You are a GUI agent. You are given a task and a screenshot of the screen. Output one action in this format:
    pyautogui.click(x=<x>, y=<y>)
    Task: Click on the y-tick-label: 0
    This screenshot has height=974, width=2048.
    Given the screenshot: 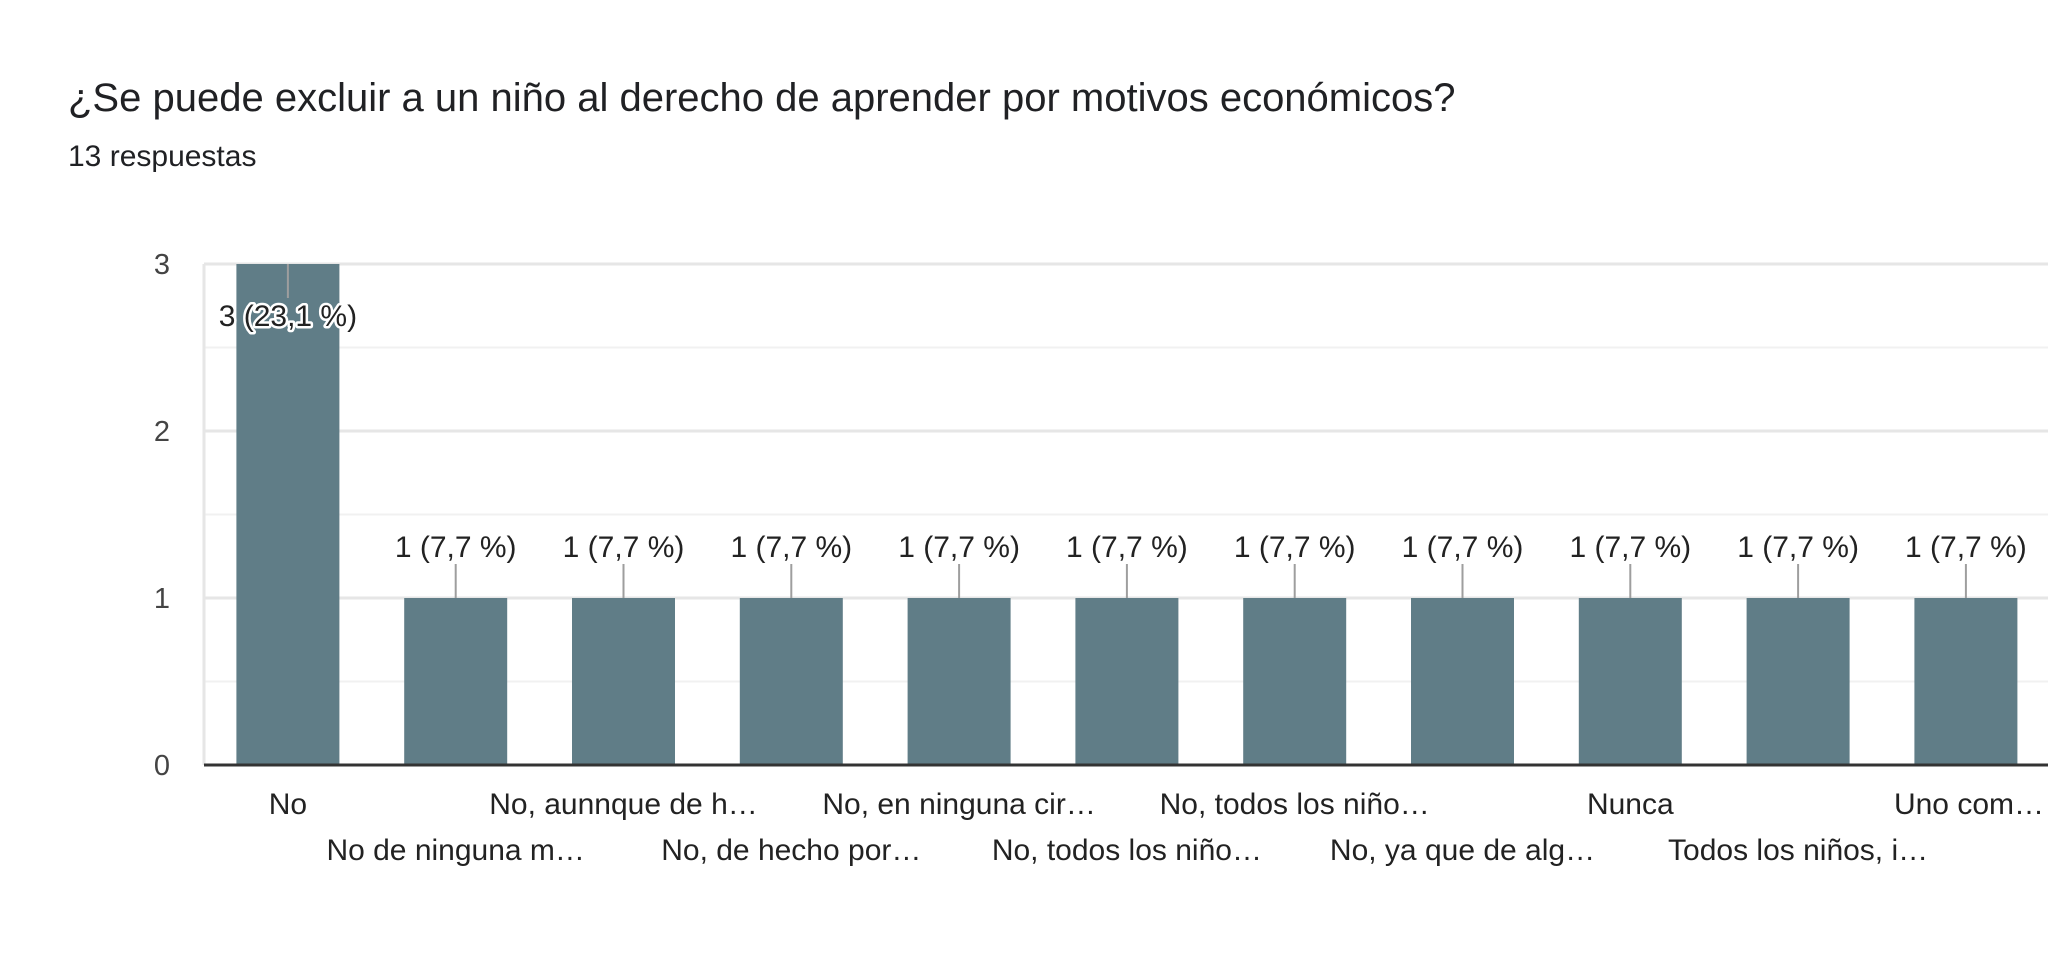 What is the action you would take?
    pyautogui.click(x=162, y=766)
    